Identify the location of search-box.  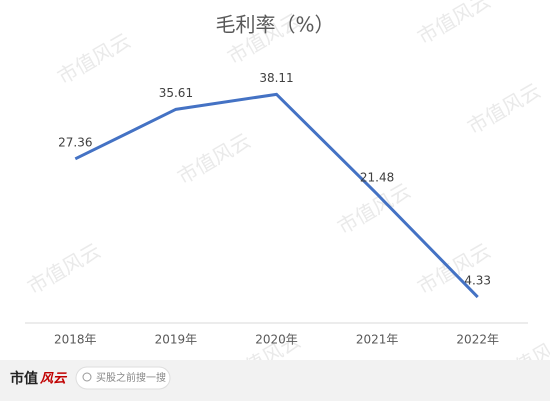
(123, 378).